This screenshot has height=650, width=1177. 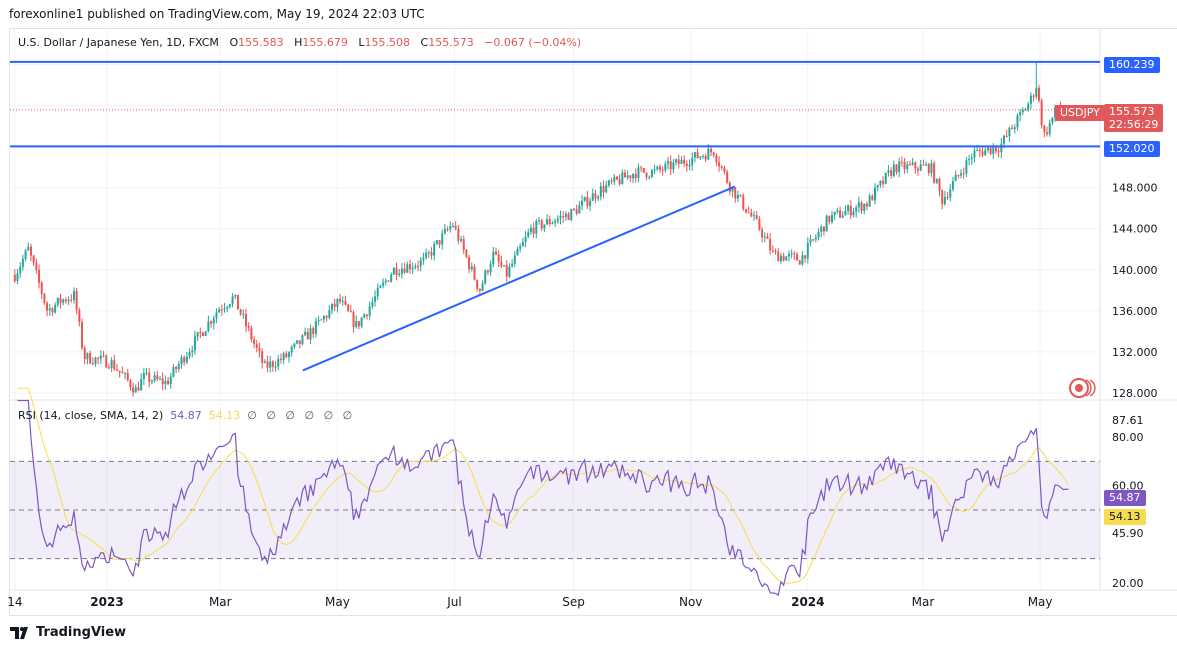 What do you see at coordinates (325, 42) in the screenshot?
I see `high-value: 155.679` at bounding box center [325, 42].